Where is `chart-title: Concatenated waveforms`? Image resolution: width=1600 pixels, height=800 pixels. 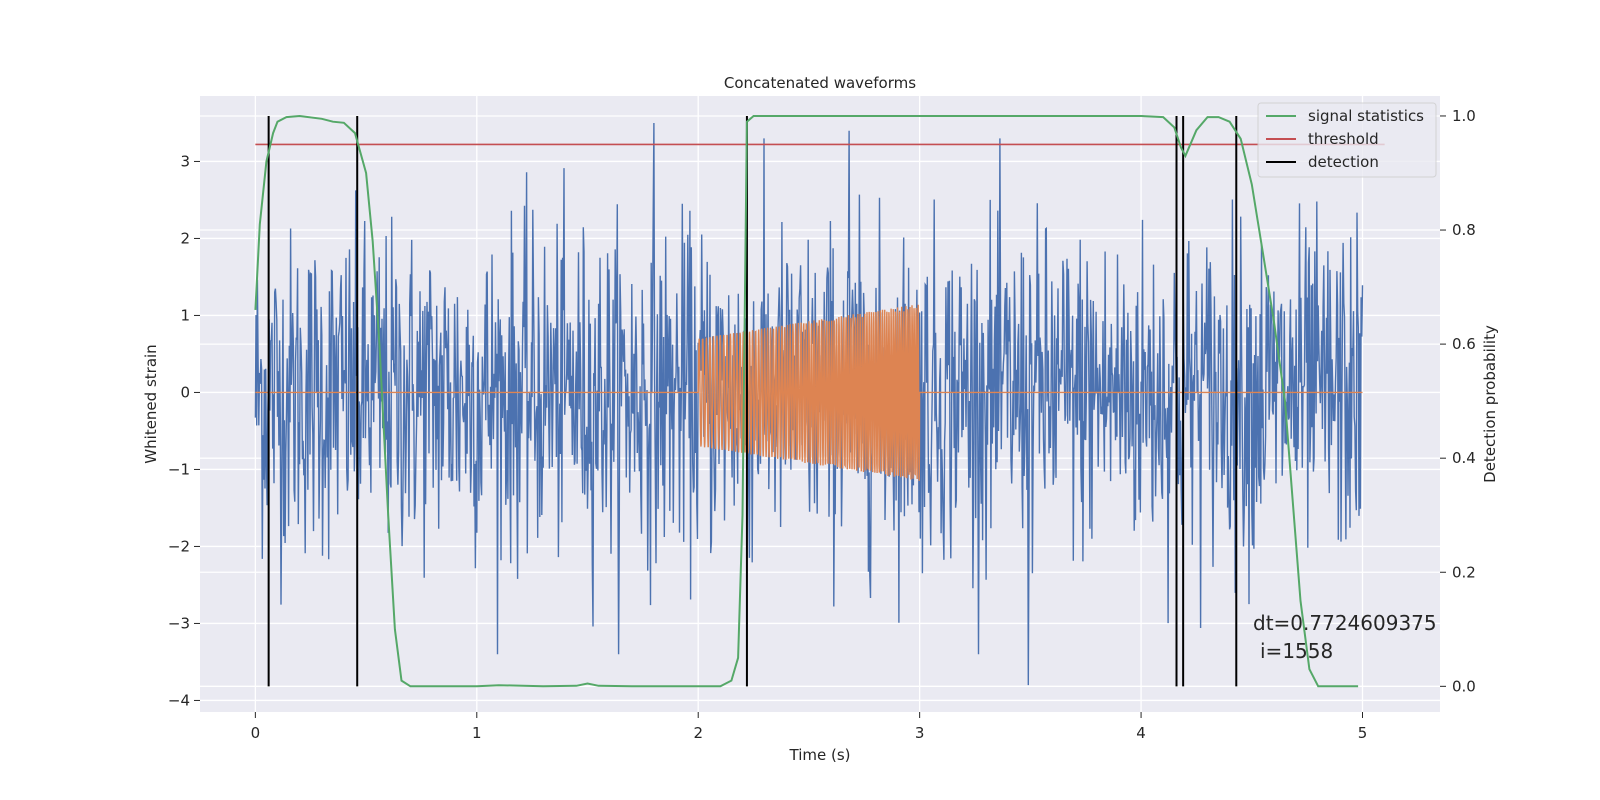 chart-title: Concatenated waveforms is located at coordinates (820, 83).